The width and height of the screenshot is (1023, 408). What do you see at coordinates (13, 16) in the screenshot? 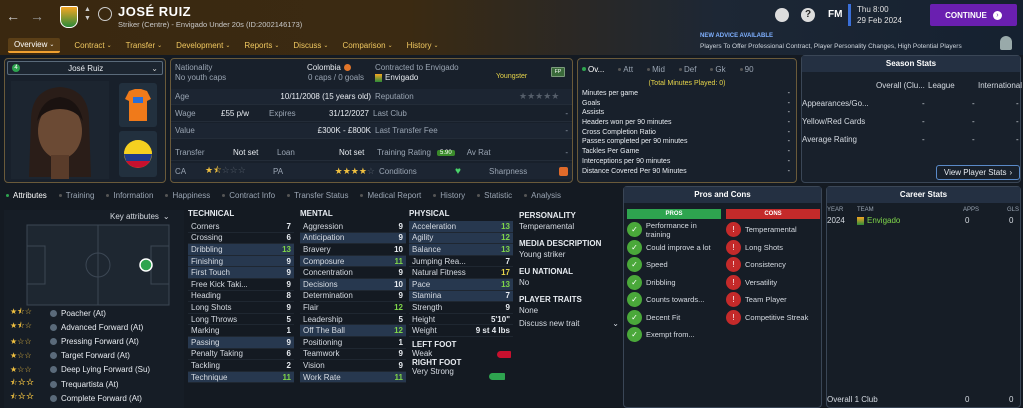
I see `back-arrow-icon: ←` at bounding box center [13, 16].